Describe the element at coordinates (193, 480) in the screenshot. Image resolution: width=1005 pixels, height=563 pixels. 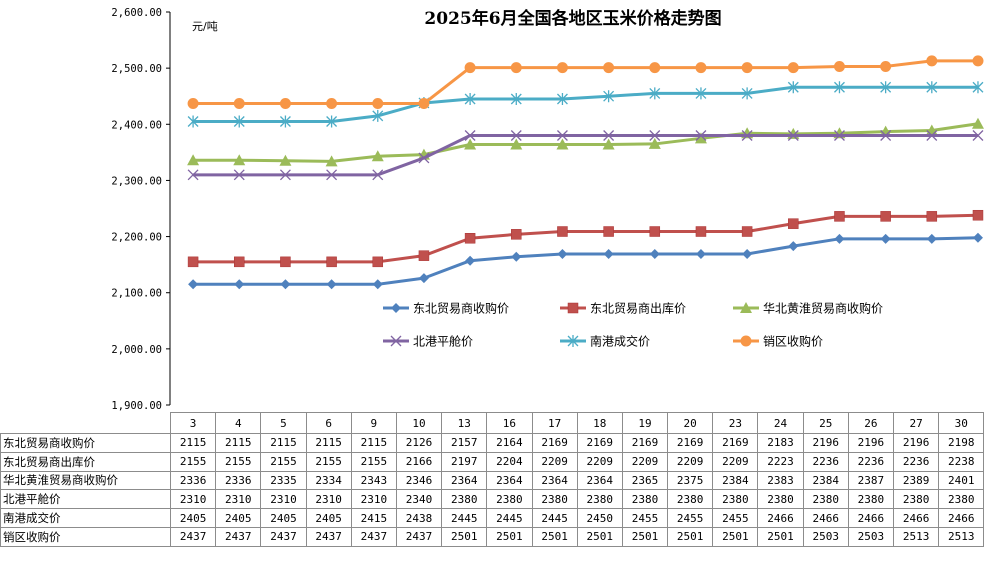
I see `table-cell: 2336` at that location.